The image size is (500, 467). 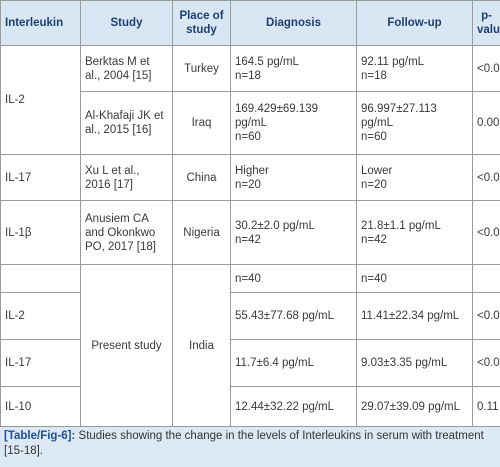 I want to click on line: 21.8±1.1 pg/mL, so click(x=414, y=226).